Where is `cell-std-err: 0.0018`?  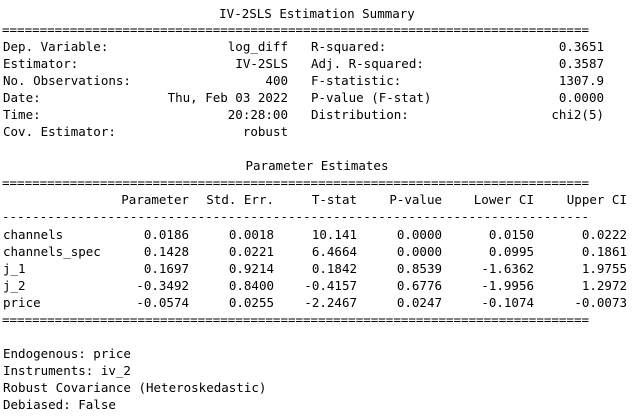
cell-std-err: 0.0018 is located at coordinates (251, 234).